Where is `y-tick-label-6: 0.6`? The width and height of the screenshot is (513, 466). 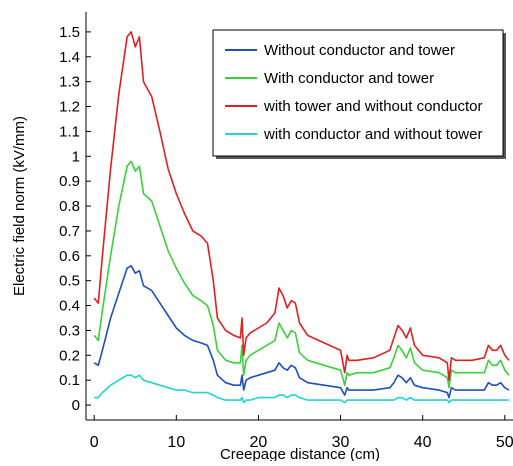 y-tick-label-6: 0.6 is located at coordinates (69, 256).